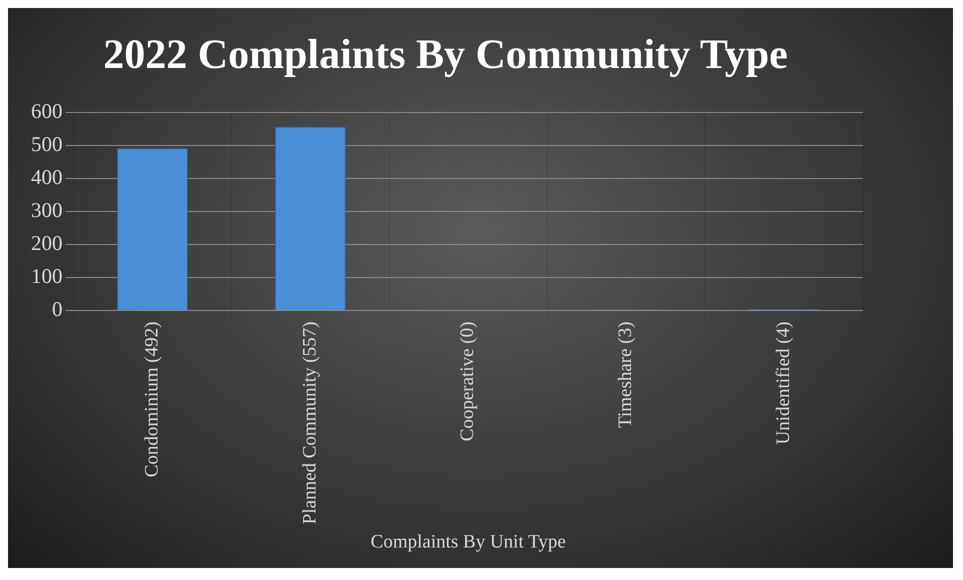 The width and height of the screenshot is (963, 580). Describe the element at coordinates (46, 243) in the screenshot. I see `y-tick-label: 200` at that location.